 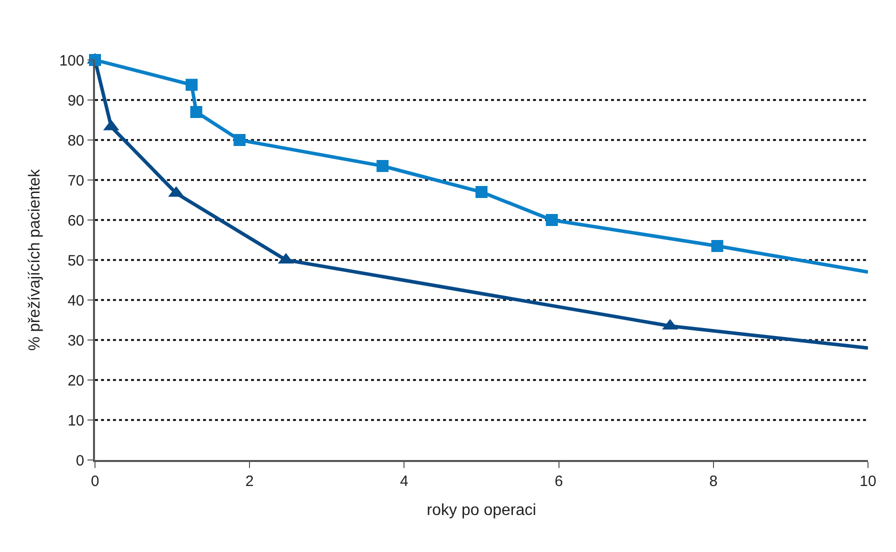 What do you see at coordinates (868, 481) in the screenshot?
I see `x-tick-label: 10` at bounding box center [868, 481].